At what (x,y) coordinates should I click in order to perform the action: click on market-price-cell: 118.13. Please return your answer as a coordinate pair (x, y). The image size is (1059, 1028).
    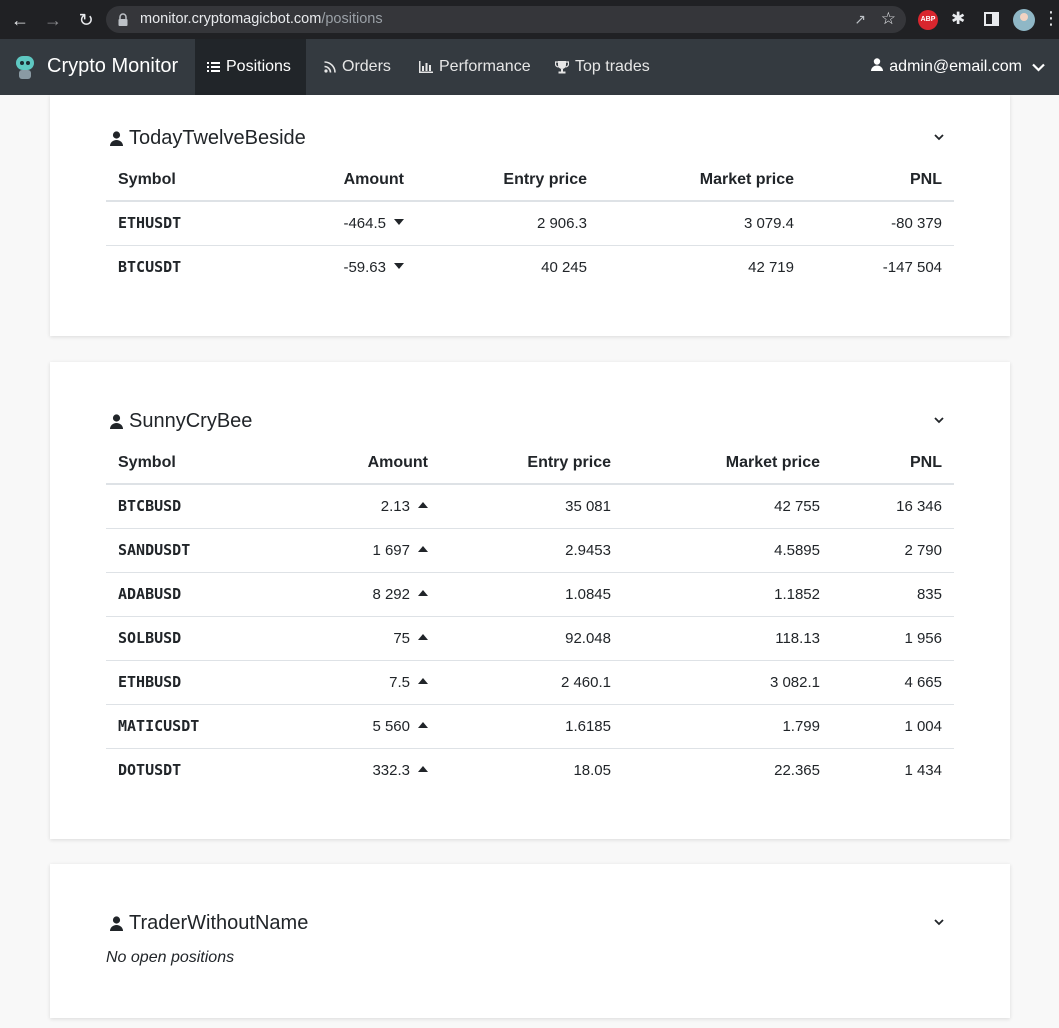
    Looking at the image, I should click on (727, 638).